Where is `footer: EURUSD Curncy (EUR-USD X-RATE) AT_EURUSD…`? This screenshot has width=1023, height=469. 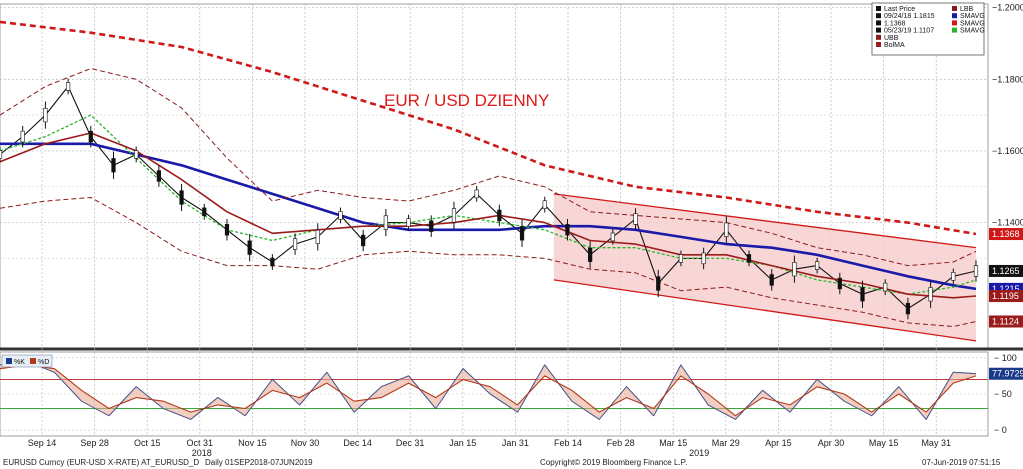 footer: EURUSD Curncy (EUR-USD X-RATE) AT_EURUSD… is located at coordinates (502, 462).